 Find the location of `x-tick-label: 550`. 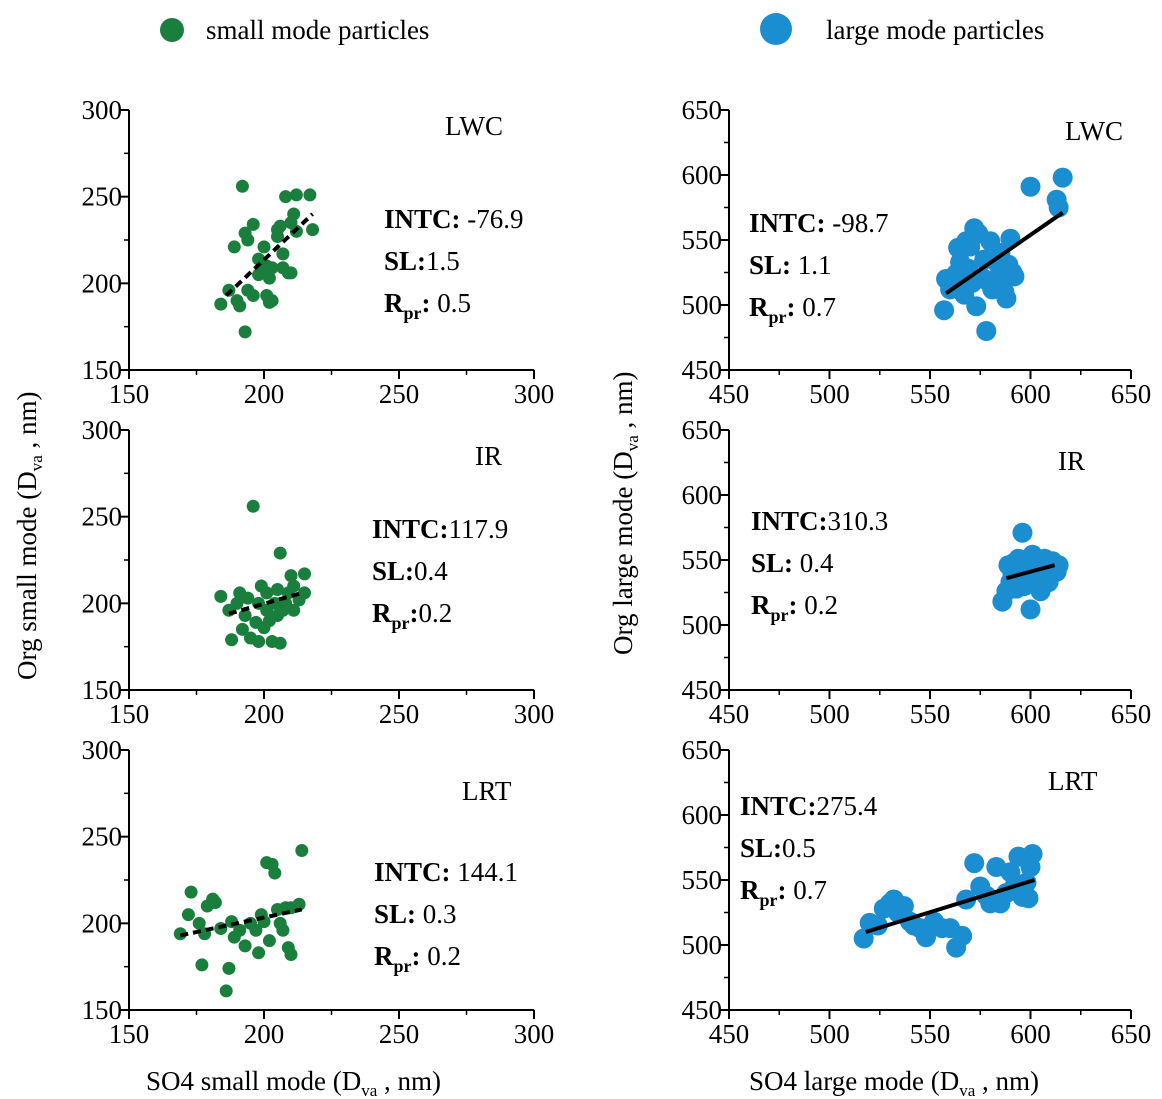

x-tick-label: 550 is located at coordinates (930, 714).